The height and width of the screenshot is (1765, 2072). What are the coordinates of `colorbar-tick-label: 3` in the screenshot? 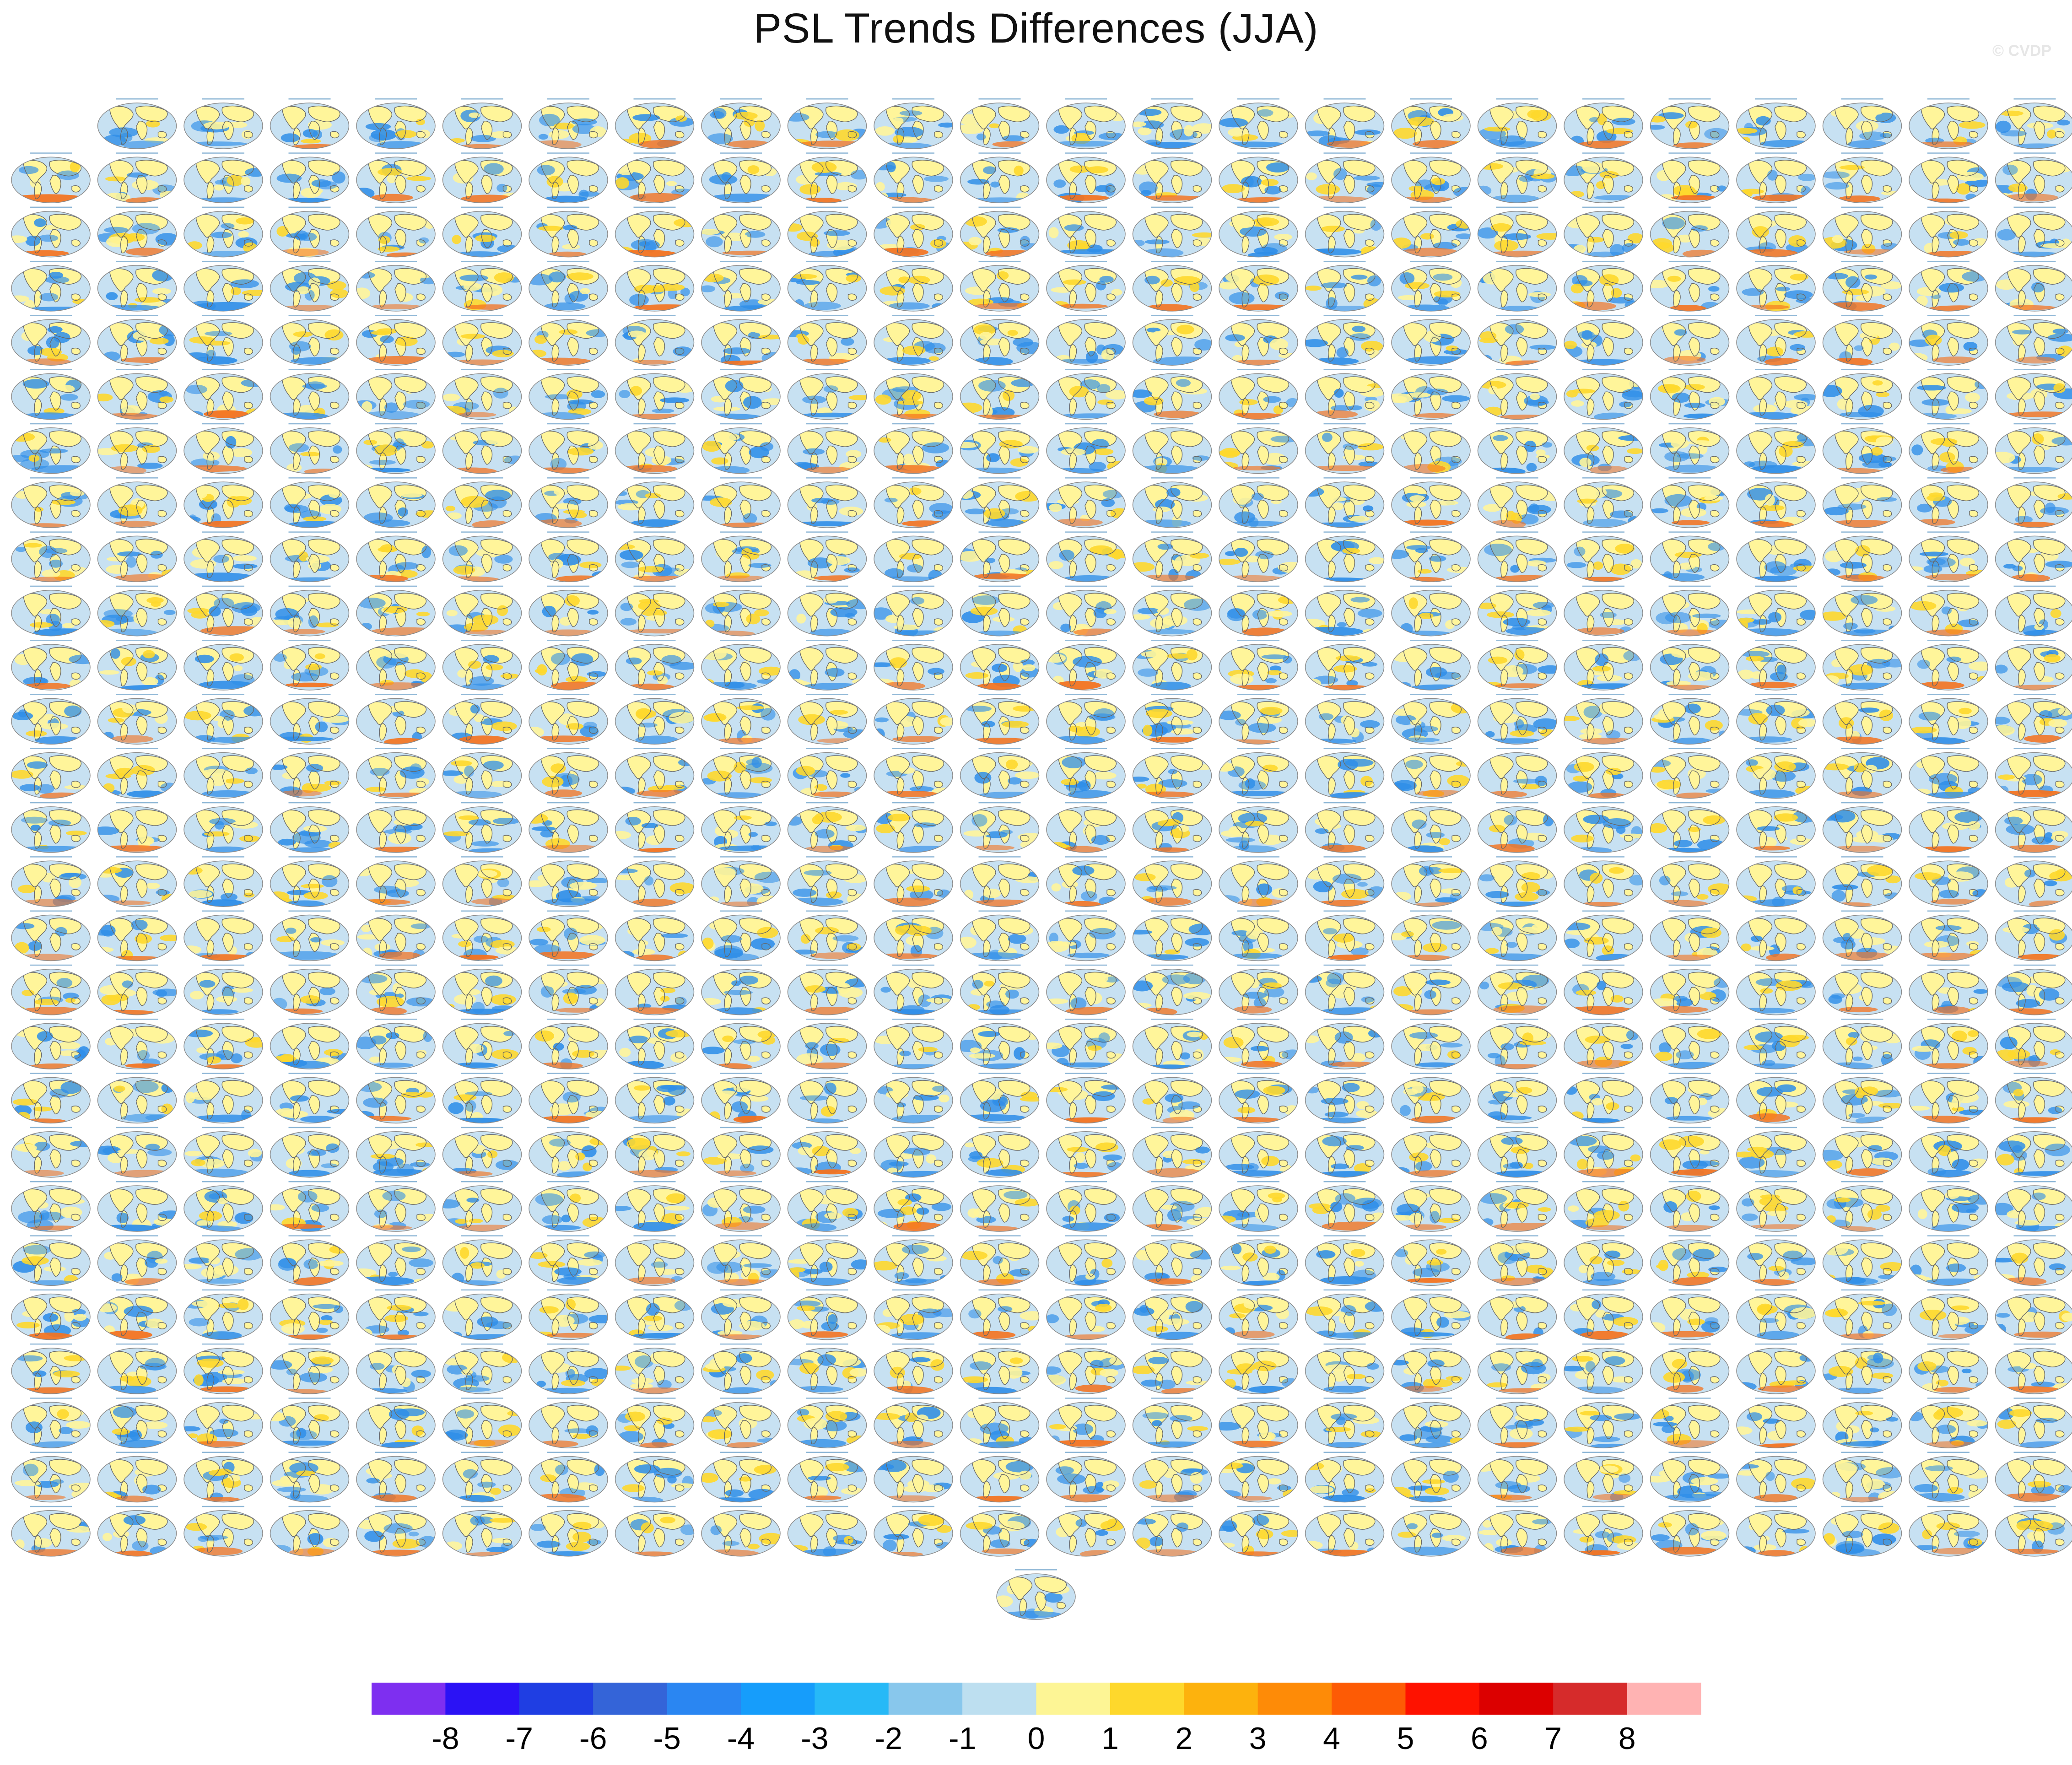 It's located at (1258, 1738).